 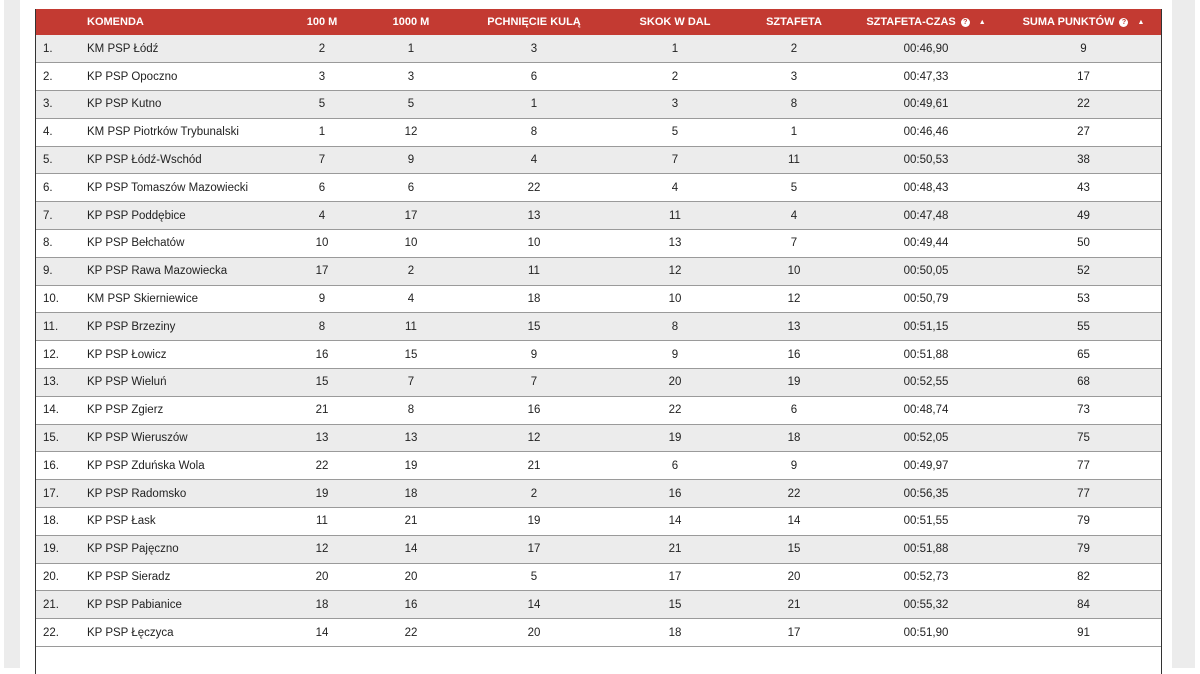 I want to click on rank-cell: 19., so click(x=51, y=549).